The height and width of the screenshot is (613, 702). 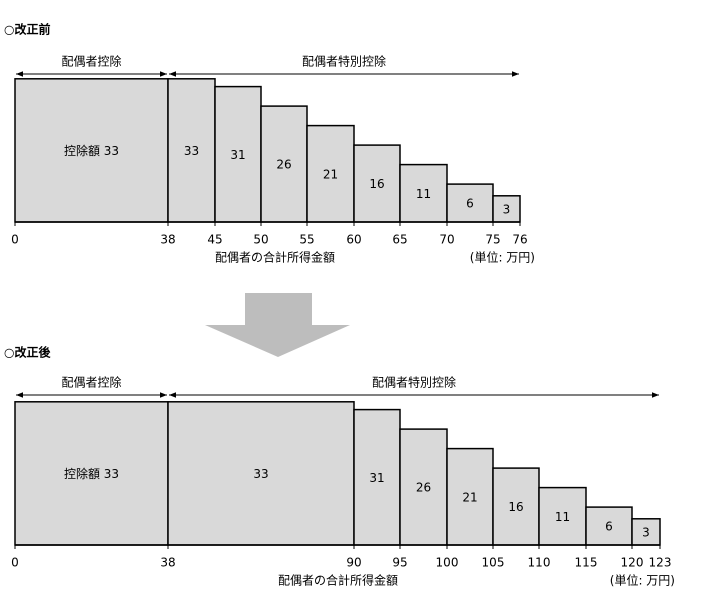 What do you see at coordinates (27, 29) in the screenshot?
I see `section-title: ○改正前` at bounding box center [27, 29].